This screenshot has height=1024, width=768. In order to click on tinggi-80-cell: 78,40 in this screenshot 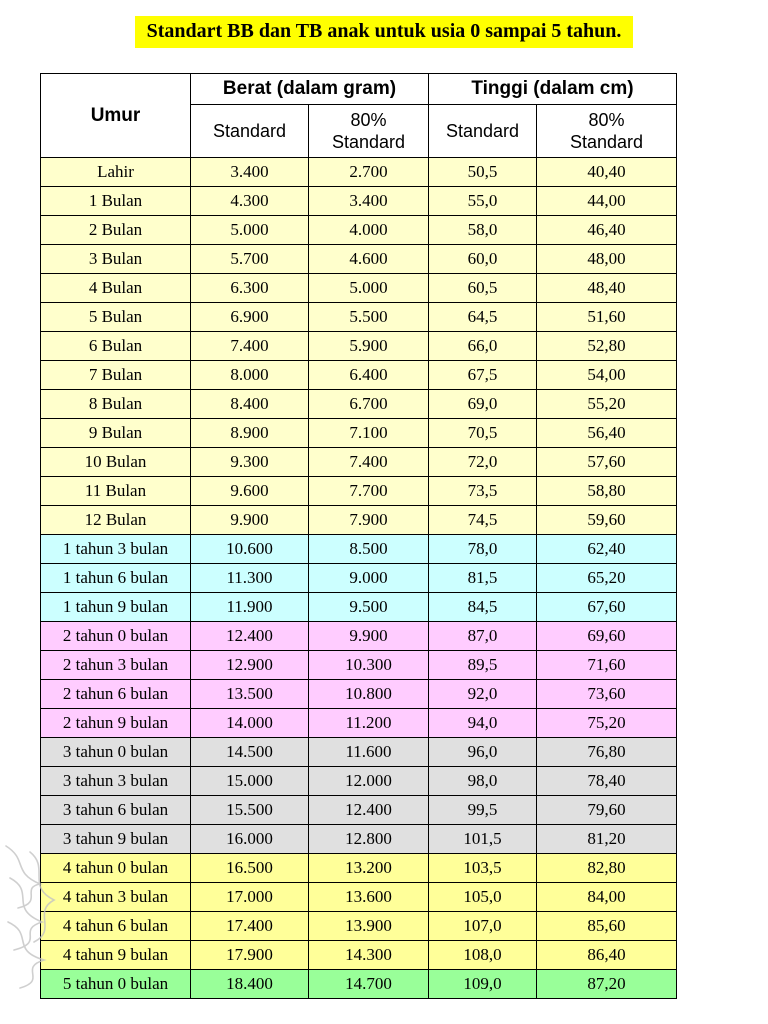, I will do `click(606, 781)`.